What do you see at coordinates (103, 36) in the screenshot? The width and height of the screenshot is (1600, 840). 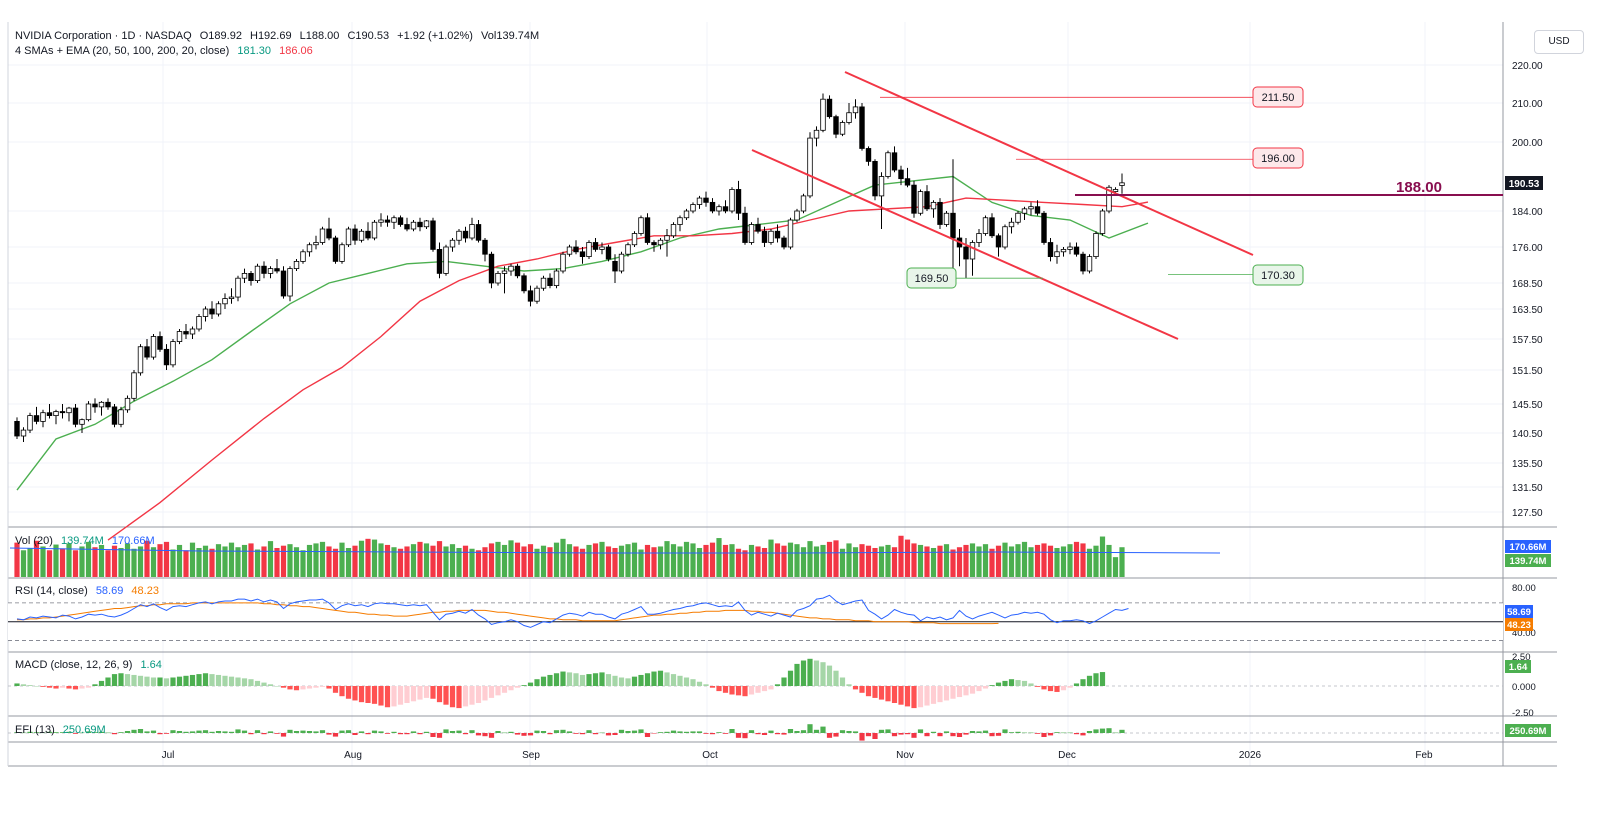 I see `symbol-title: NVIDIA Corporation · 1D · NASDAQ` at bounding box center [103, 36].